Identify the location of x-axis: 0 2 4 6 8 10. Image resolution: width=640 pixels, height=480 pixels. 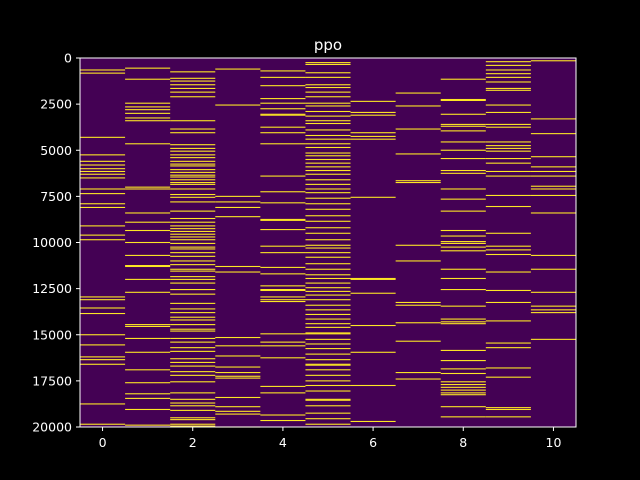
(330, 438).